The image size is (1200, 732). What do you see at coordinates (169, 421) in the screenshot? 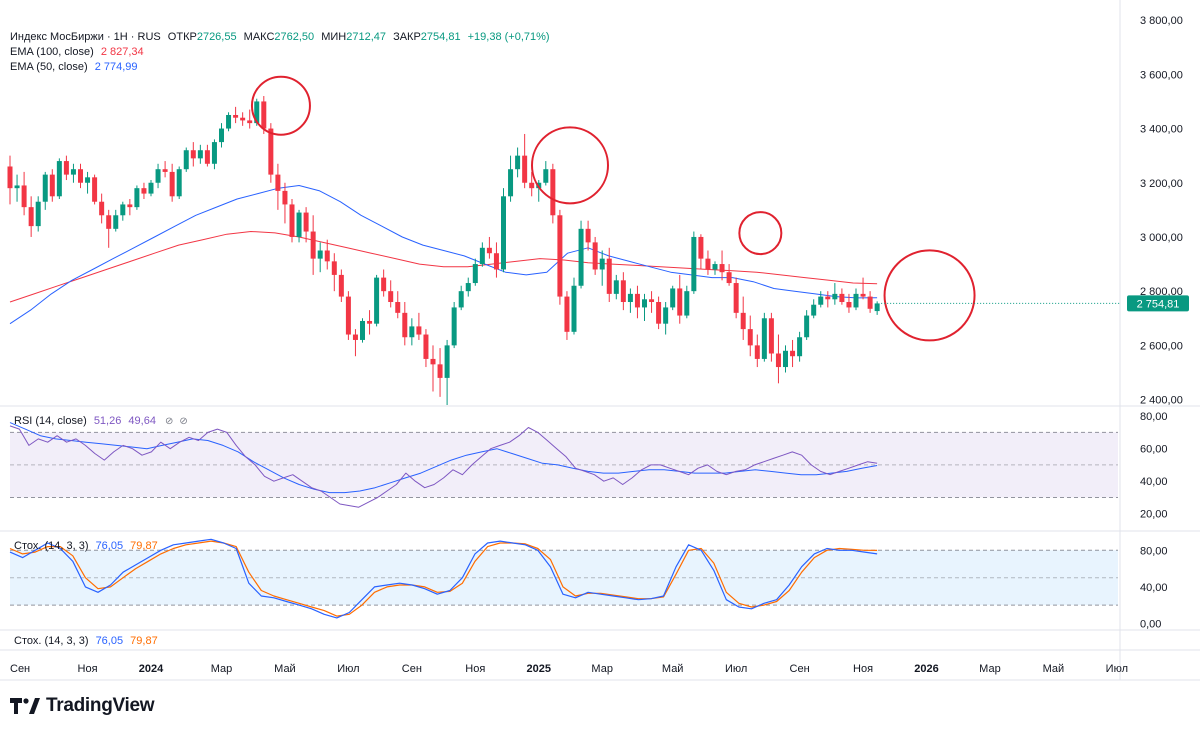
I see `hidden-value-icon: ⊘` at bounding box center [169, 421].